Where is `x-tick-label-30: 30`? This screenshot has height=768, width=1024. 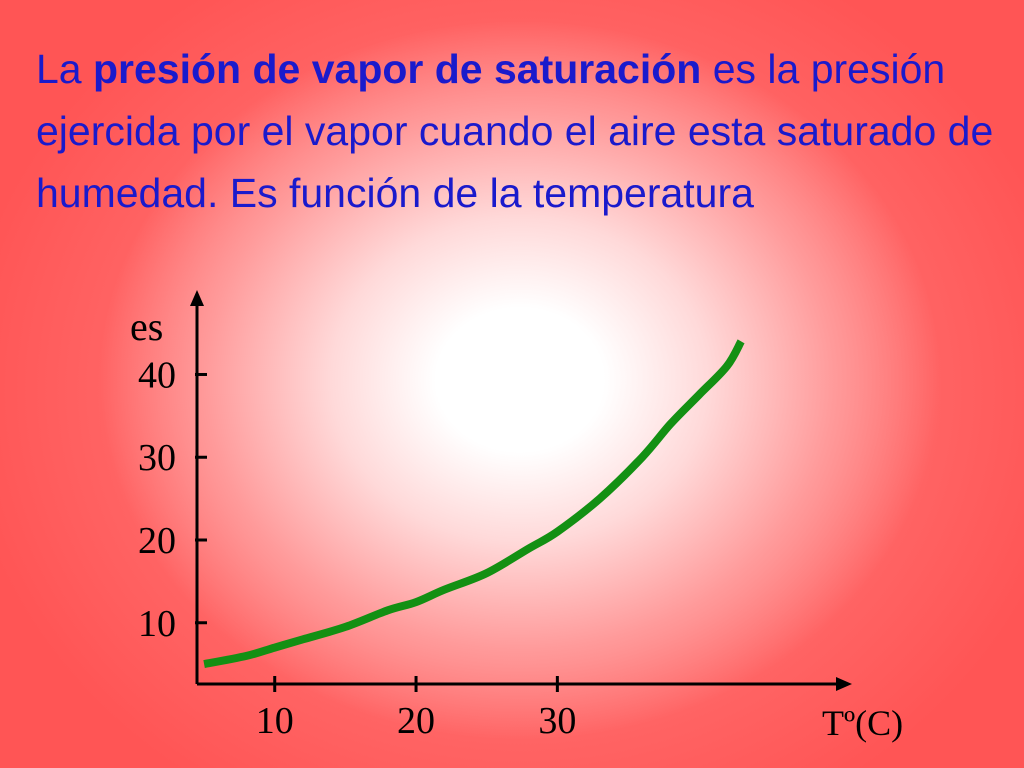 x-tick-label-30: 30 is located at coordinates (557, 721).